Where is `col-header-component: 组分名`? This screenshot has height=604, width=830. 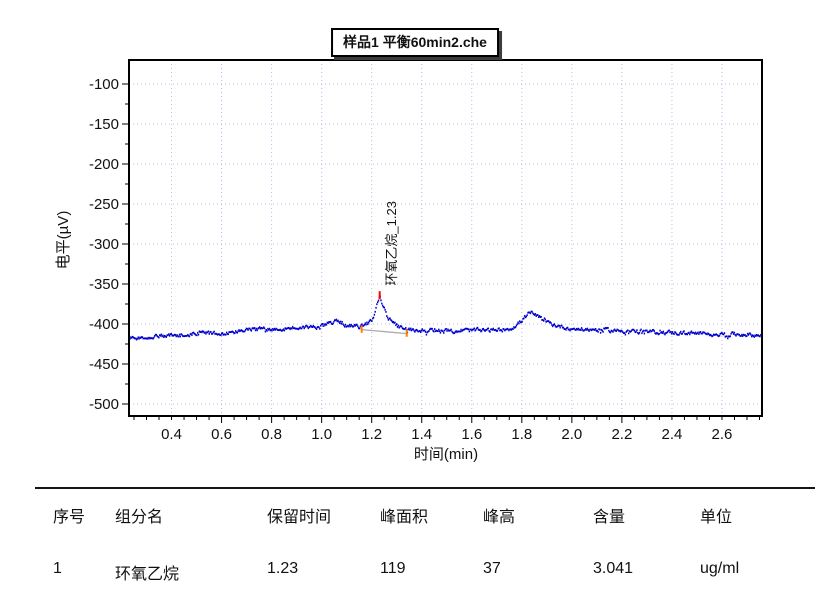
col-header-component: 组分名 is located at coordinates (139, 517).